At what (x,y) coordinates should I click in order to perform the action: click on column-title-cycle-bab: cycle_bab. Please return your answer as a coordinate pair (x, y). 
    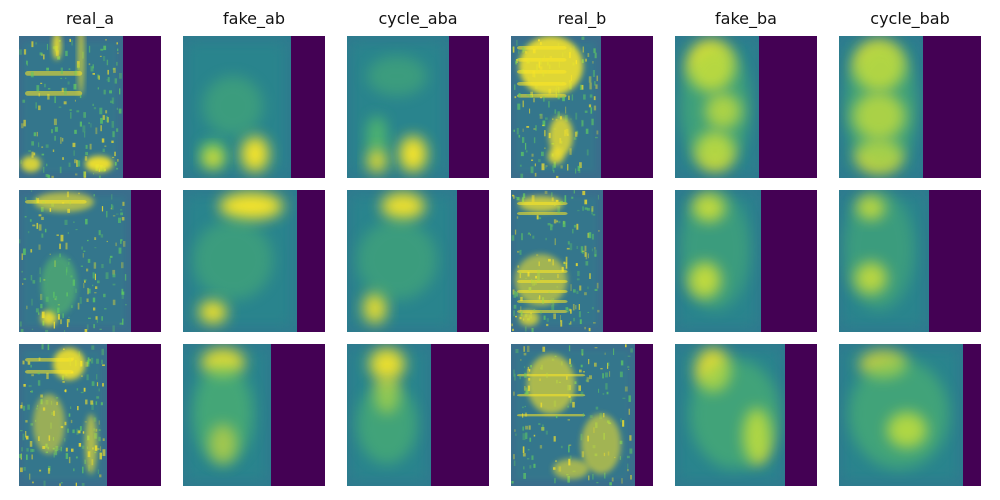
    Looking at the image, I should click on (910, 18).